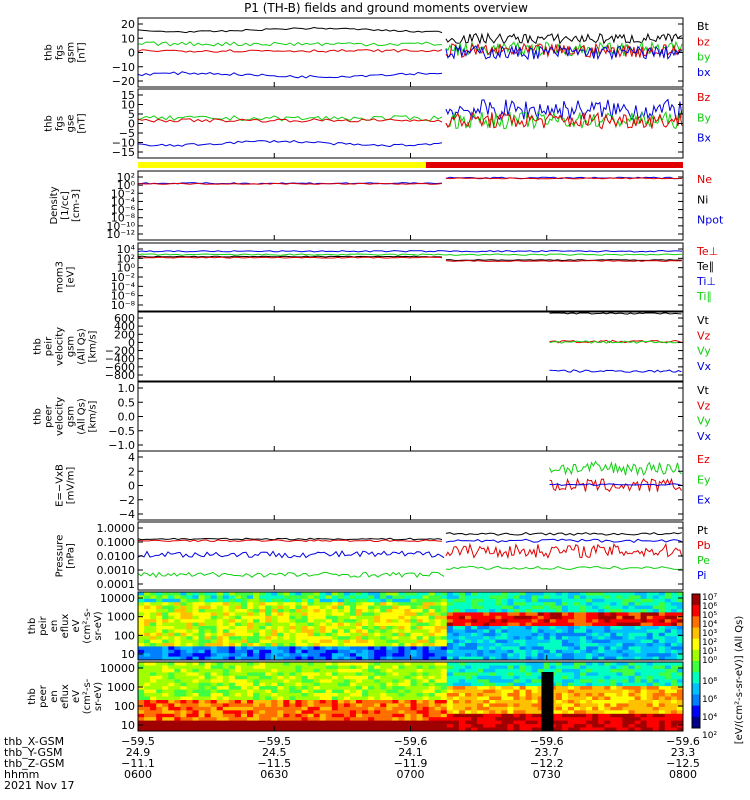 The height and width of the screenshot is (800, 750). I want to click on ytick-label: 5, so click(131, 114).